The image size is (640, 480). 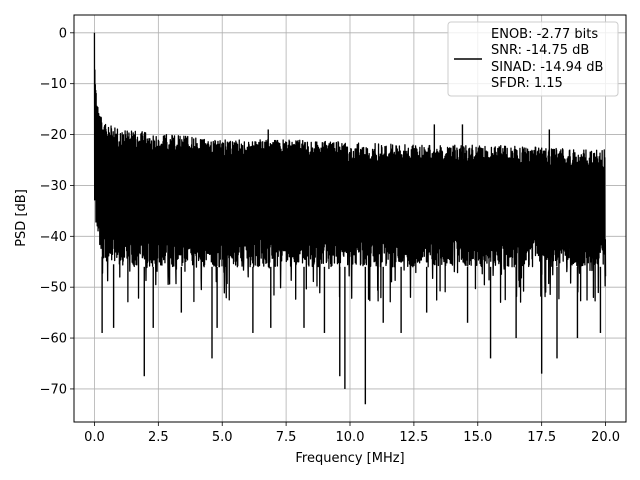 What do you see at coordinates (53, 389) in the screenshot?
I see `y-tick-label: −70` at bounding box center [53, 389].